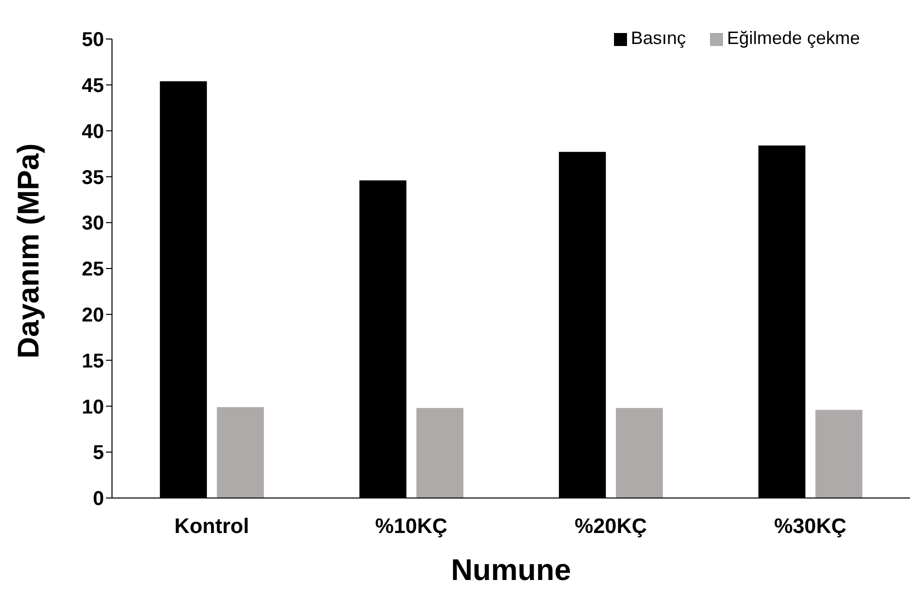  What do you see at coordinates (98, 499) in the screenshot?
I see `y-tick-label: 0` at bounding box center [98, 499].